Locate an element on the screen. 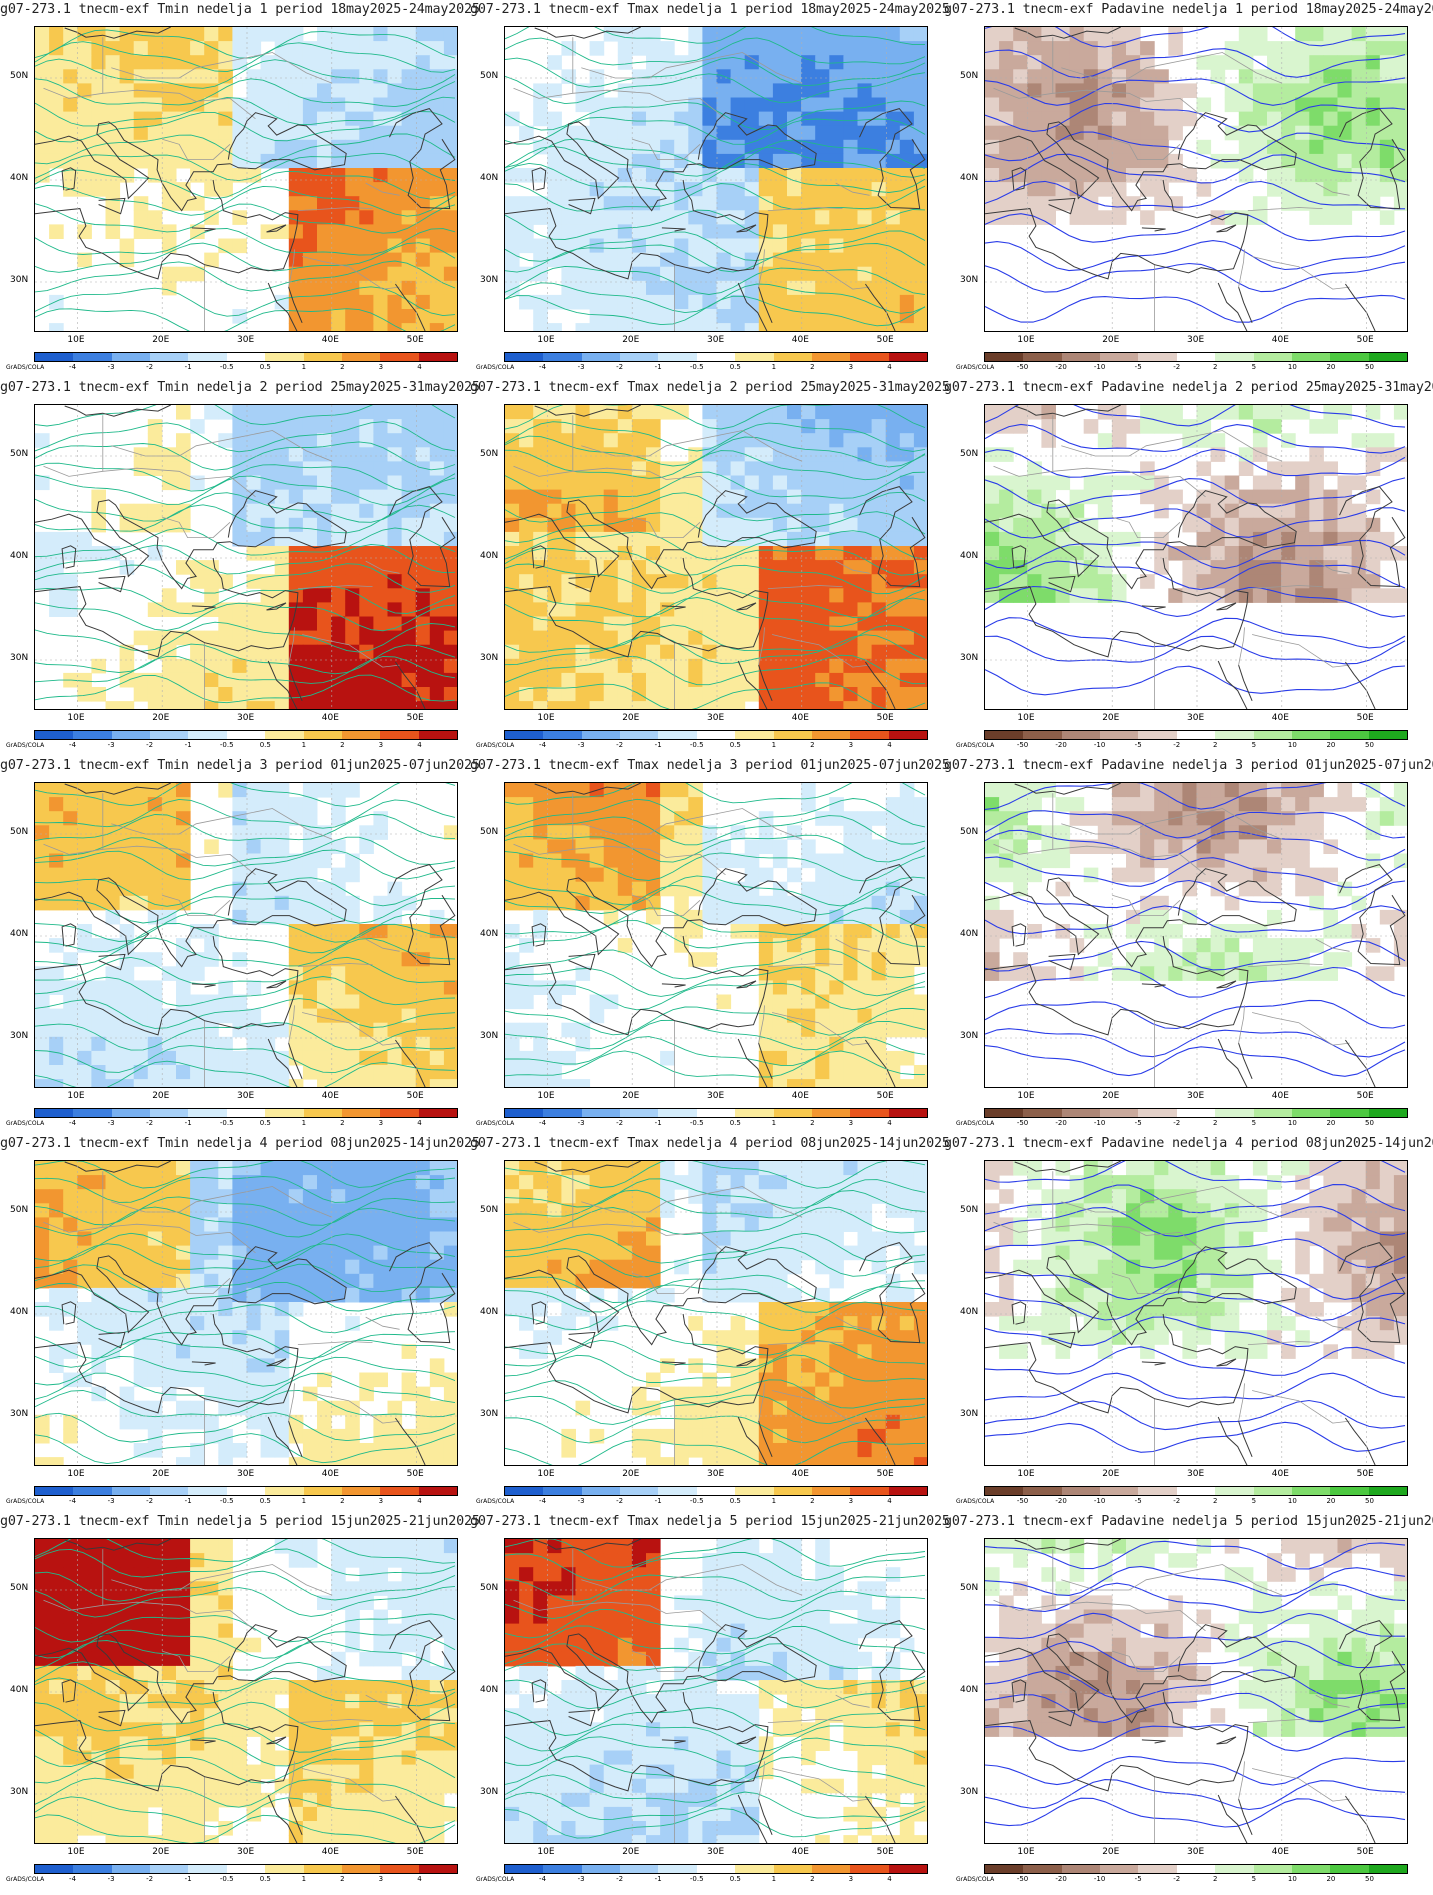 This screenshot has height=1895, width=1433. color-bar-tick: -5 is located at coordinates (1138, 1879).